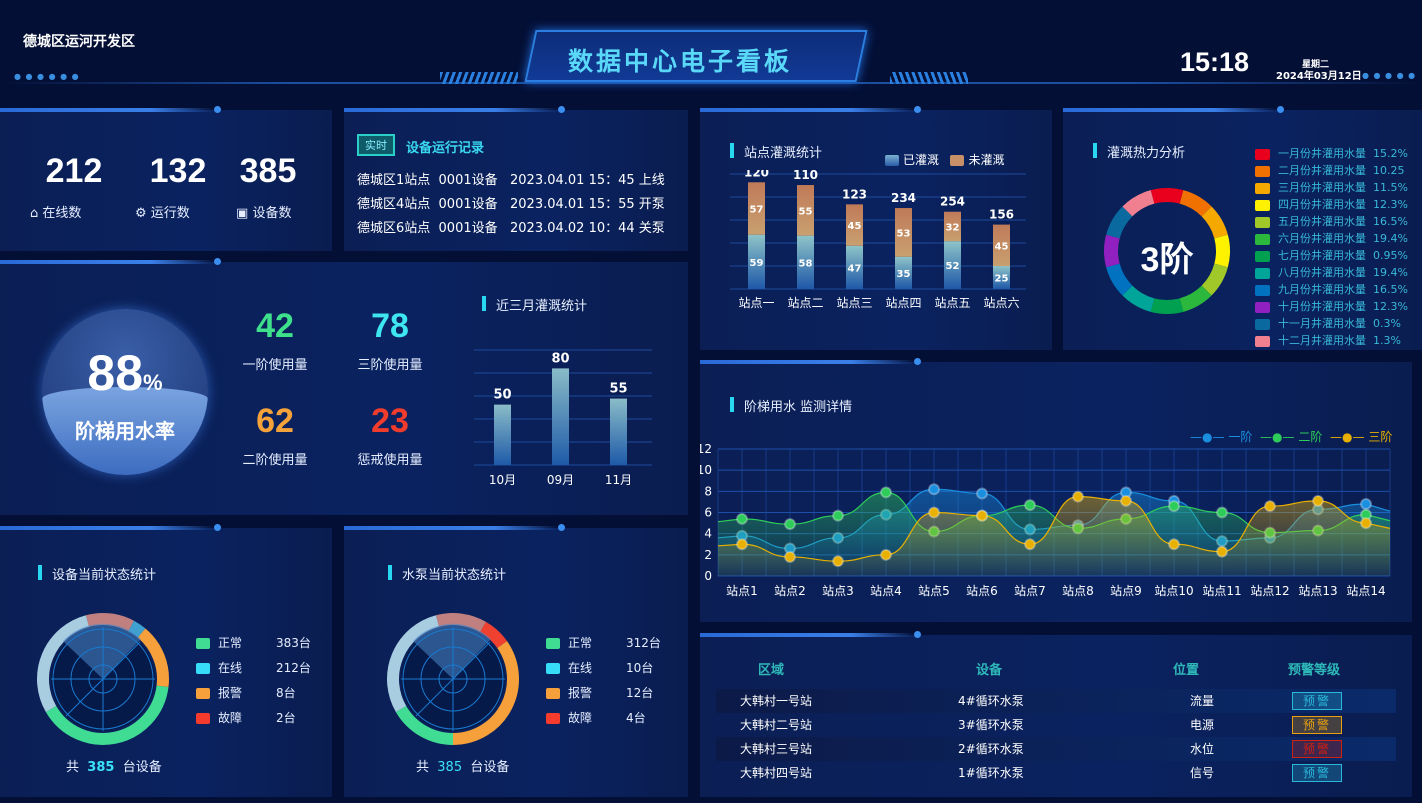 This screenshot has width=1422, height=803. I want to click on radar-sweep, so click(452, 651).